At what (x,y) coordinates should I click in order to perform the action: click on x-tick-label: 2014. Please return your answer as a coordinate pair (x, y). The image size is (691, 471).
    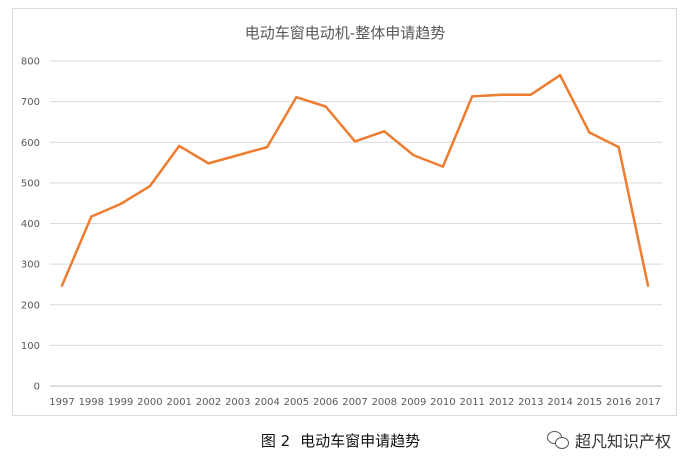
    Looking at the image, I should click on (559, 402).